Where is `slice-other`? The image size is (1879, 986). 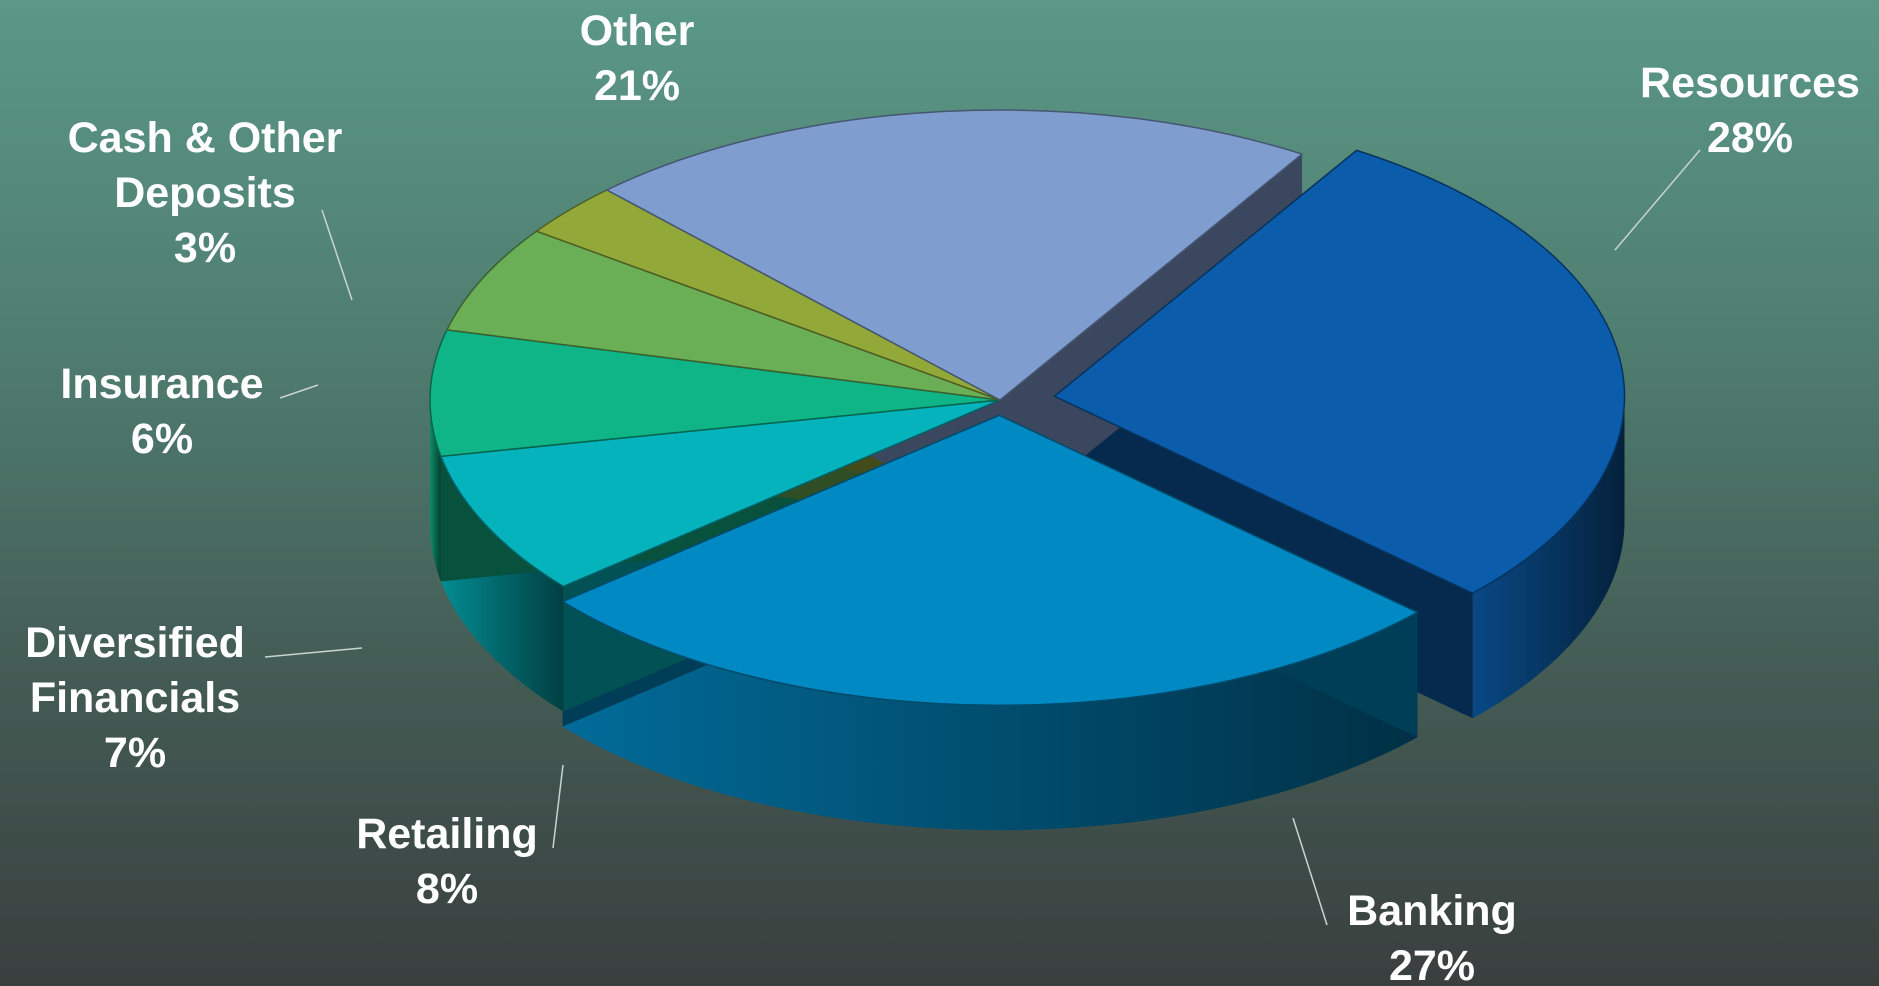 slice-other is located at coordinates (954, 255).